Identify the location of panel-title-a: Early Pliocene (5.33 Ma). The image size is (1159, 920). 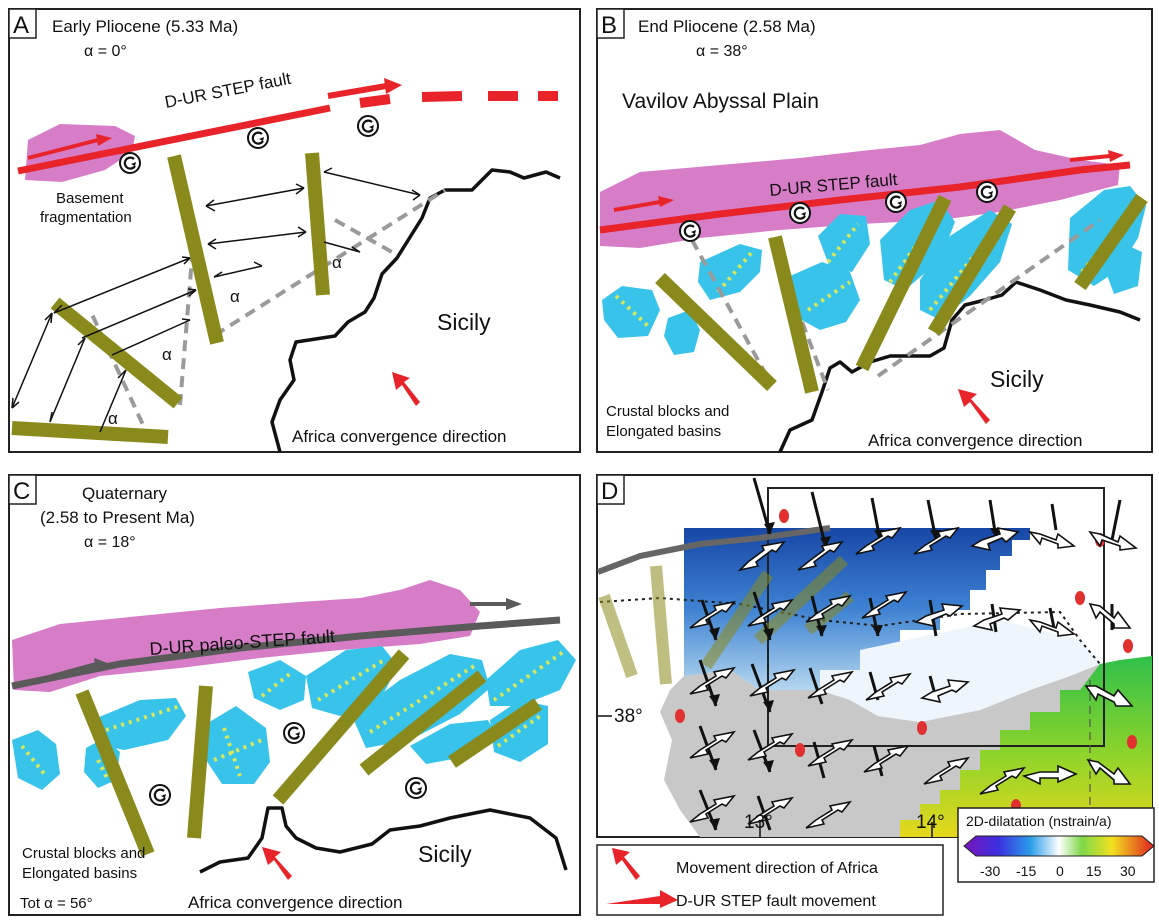
(145, 26).